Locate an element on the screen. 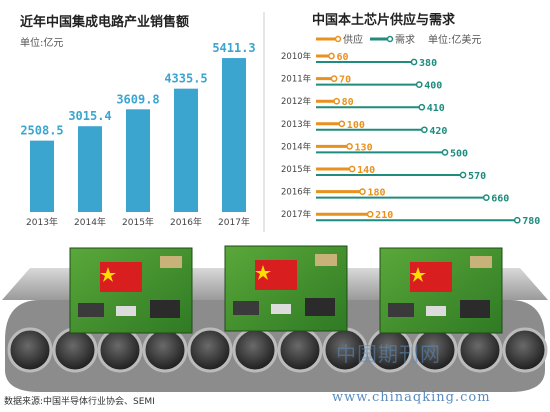 This screenshot has width=550, height=412. sales-category: 2013年 is located at coordinates (42, 222).